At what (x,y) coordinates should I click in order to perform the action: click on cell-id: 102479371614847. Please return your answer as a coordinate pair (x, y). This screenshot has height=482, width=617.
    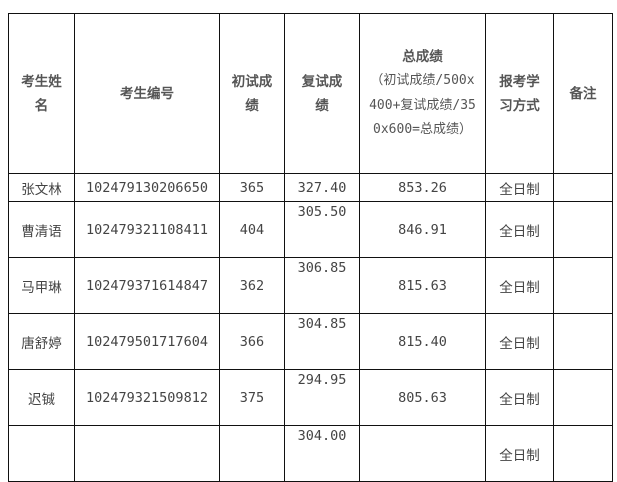
    Looking at the image, I should click on (147, 285).